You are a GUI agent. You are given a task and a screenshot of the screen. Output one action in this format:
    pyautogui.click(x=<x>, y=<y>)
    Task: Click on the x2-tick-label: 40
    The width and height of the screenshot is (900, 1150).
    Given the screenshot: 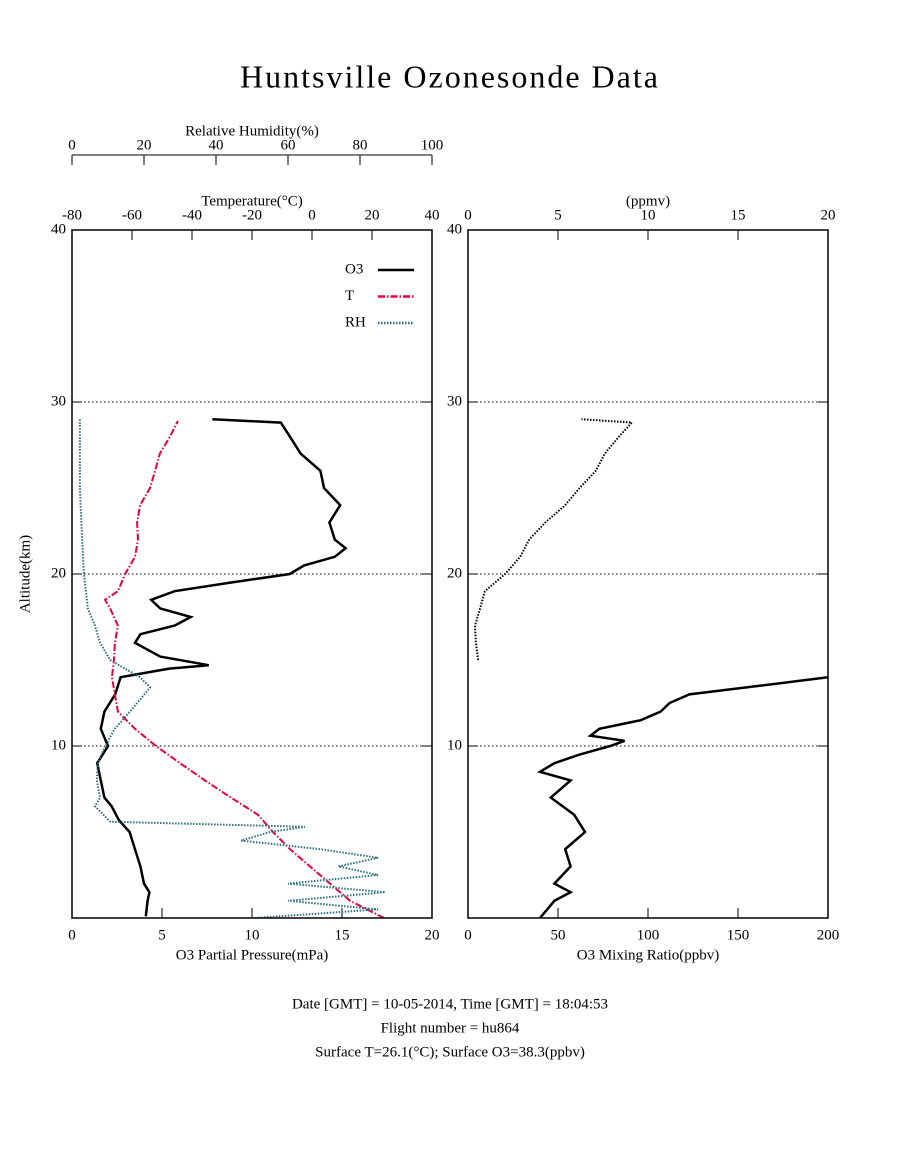 What is the action you would take?
    pyautogui.click(x=432, y=215)
    